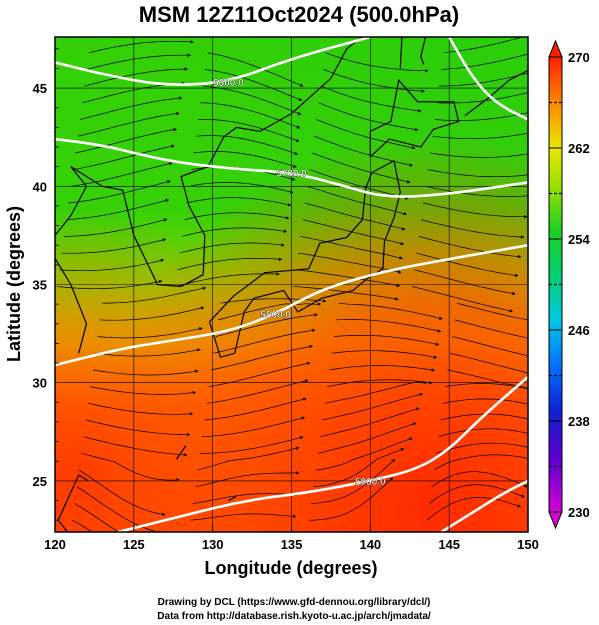  Describe the element at coordinates (579, 148) in the screenshot. I see `colorbar-tick-label: 262` at that location.